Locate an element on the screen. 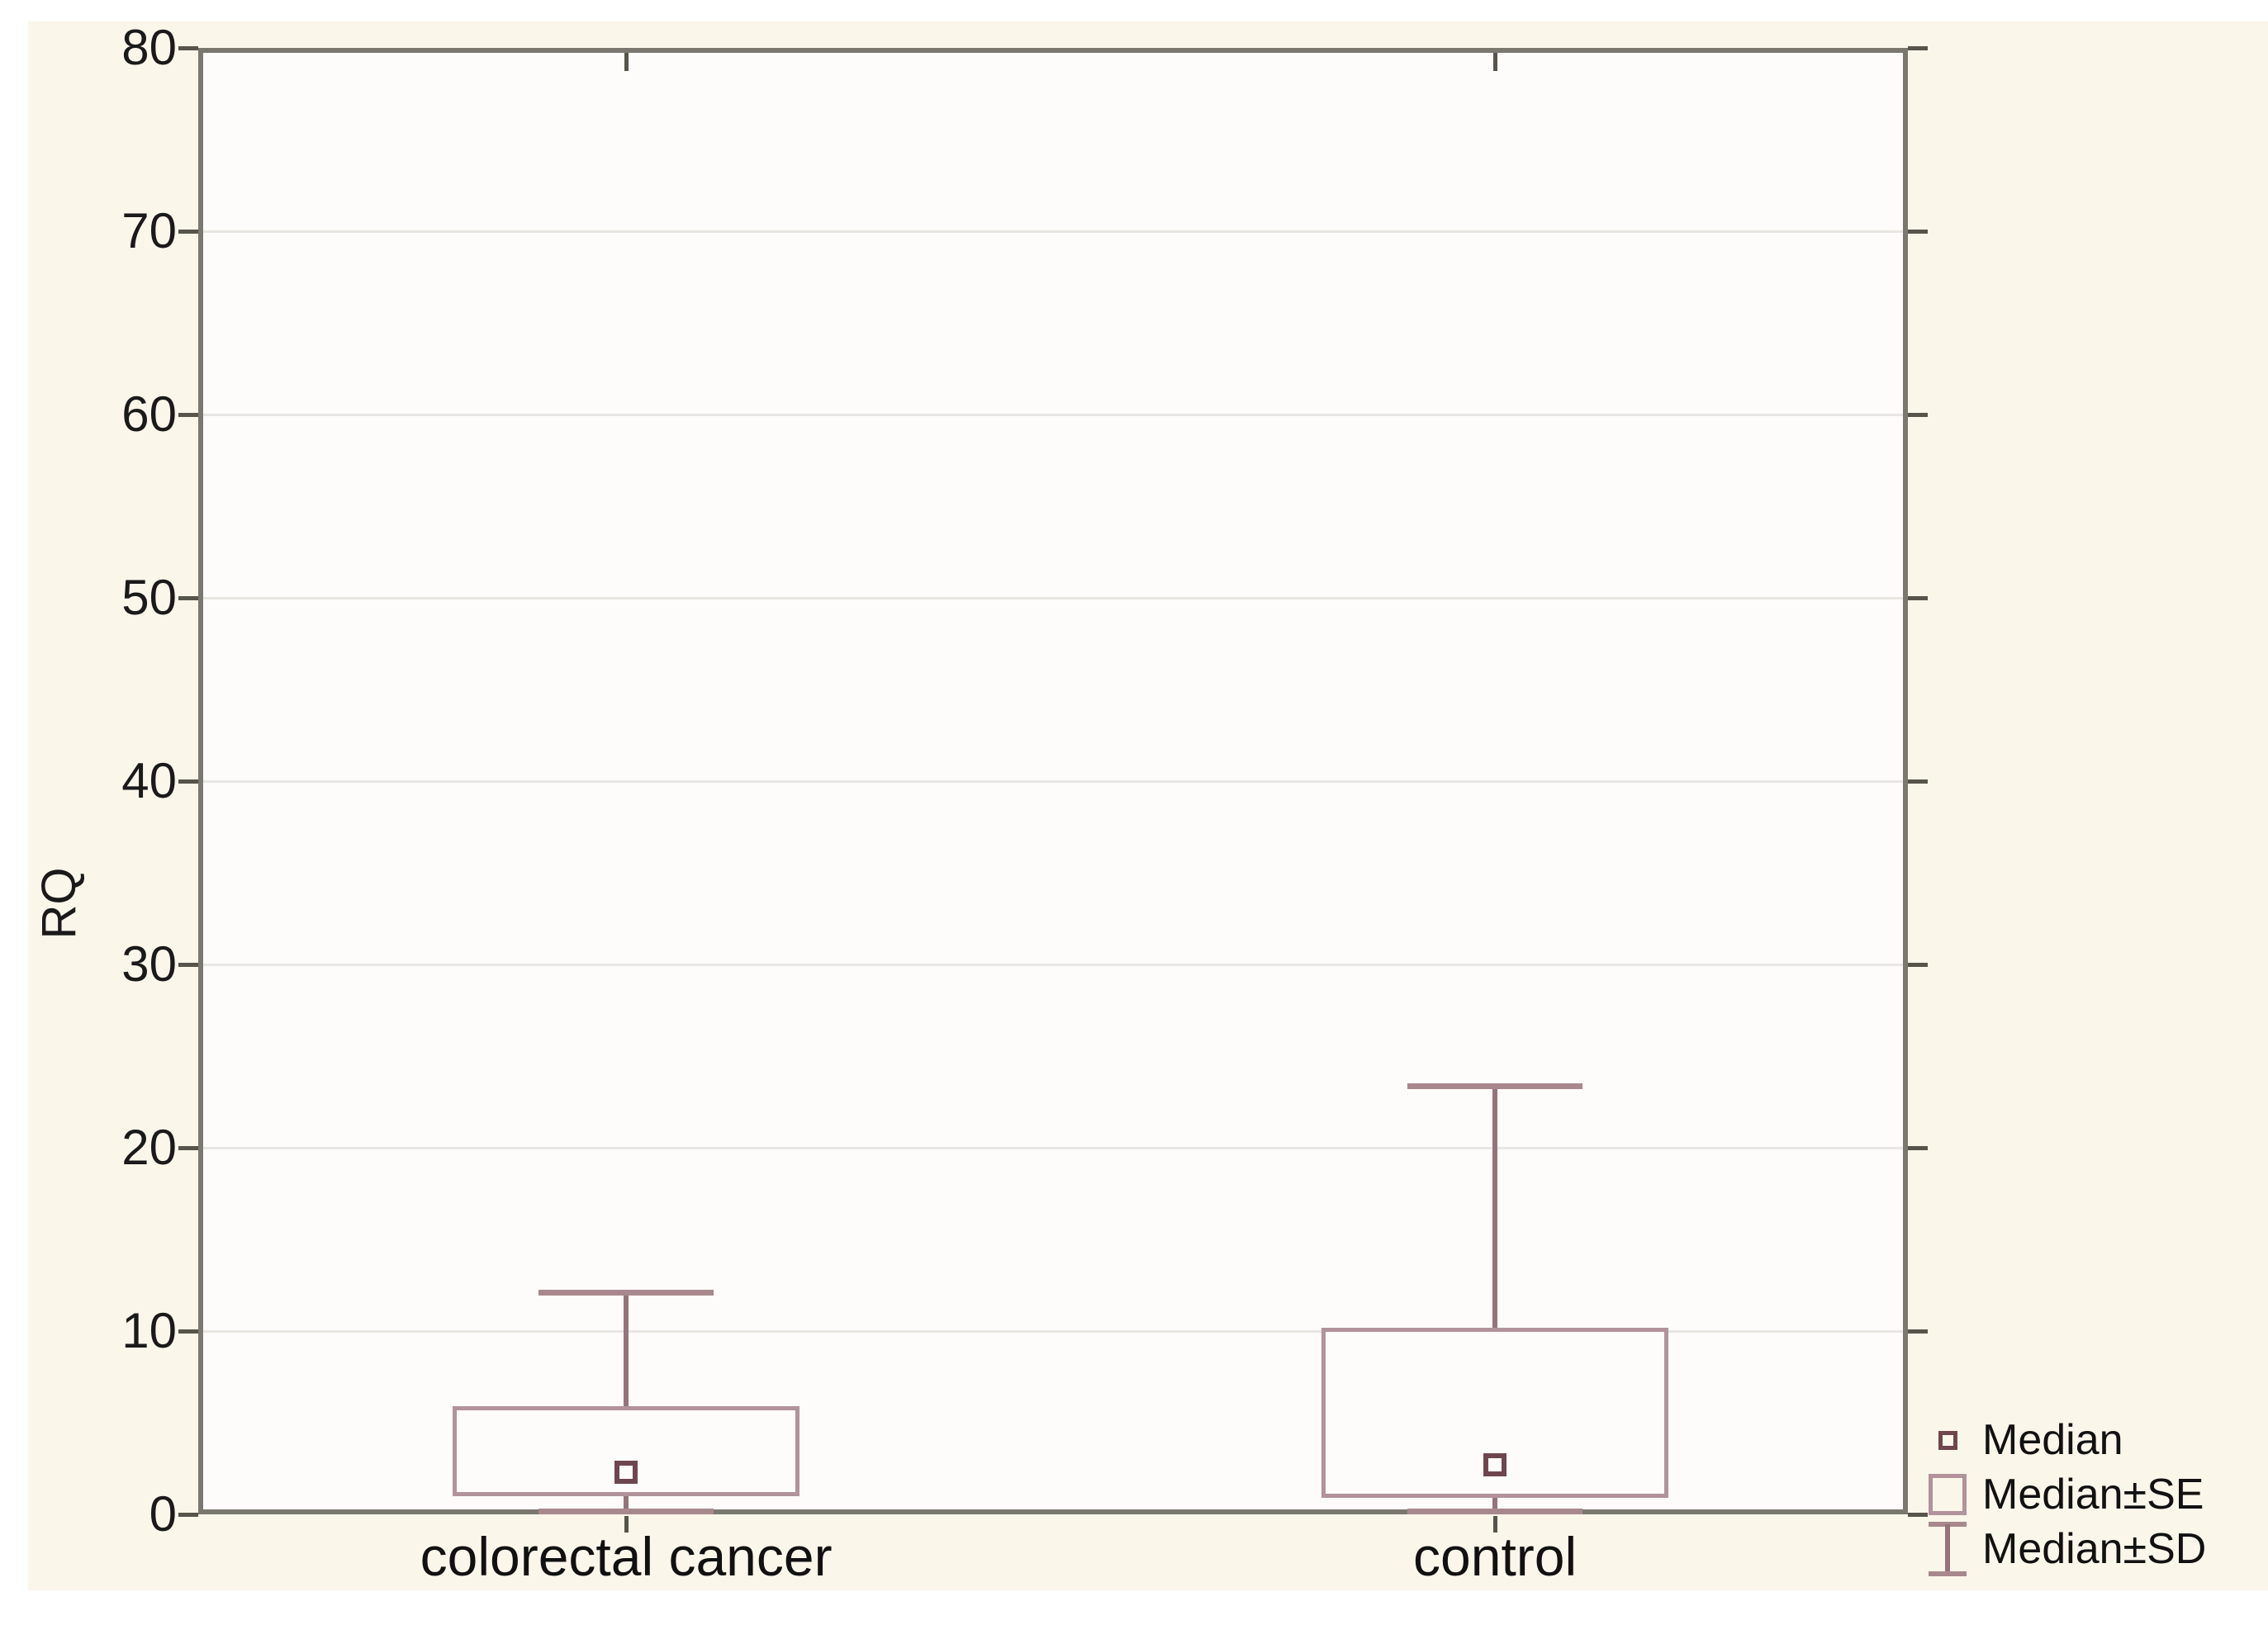  sd-whisker-bar is located at coordinates (1947, 1549).